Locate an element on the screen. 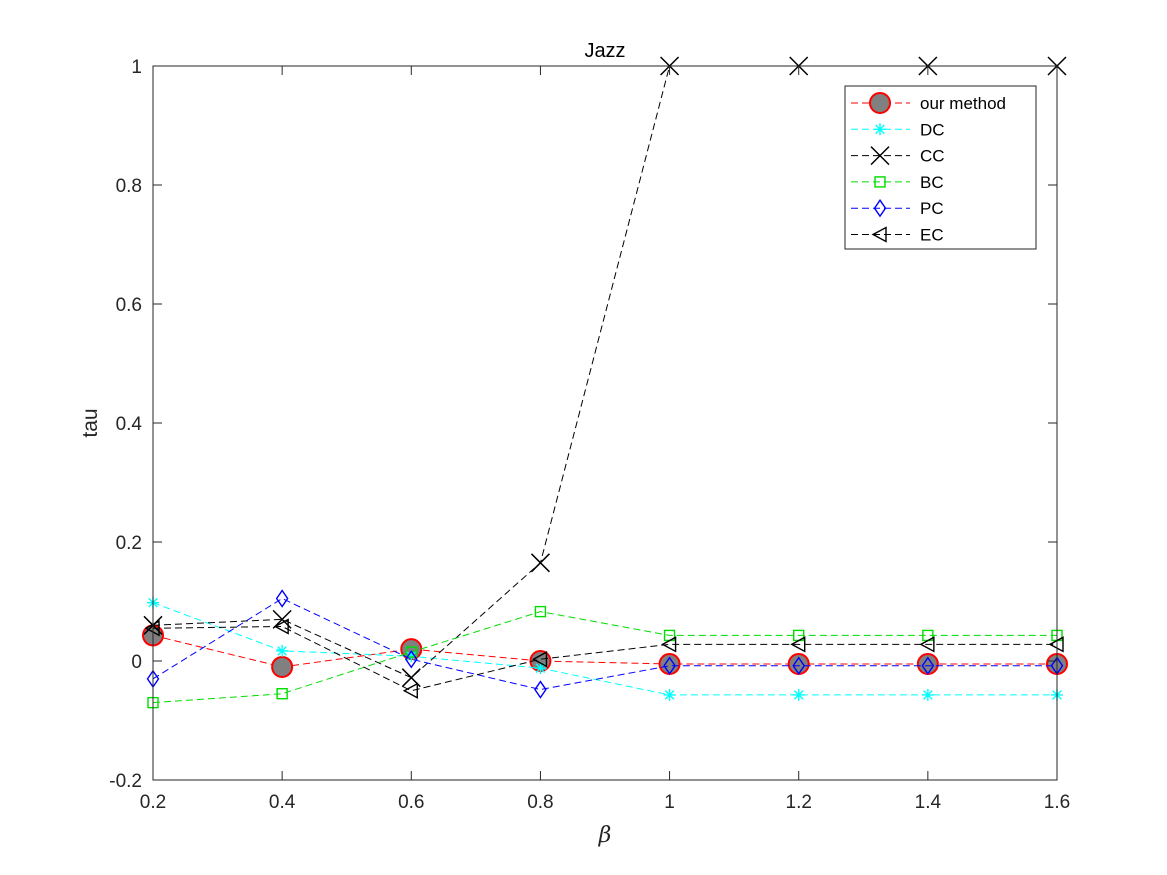  x-tick-label: 0.2 is located at coordinates (153, 802).